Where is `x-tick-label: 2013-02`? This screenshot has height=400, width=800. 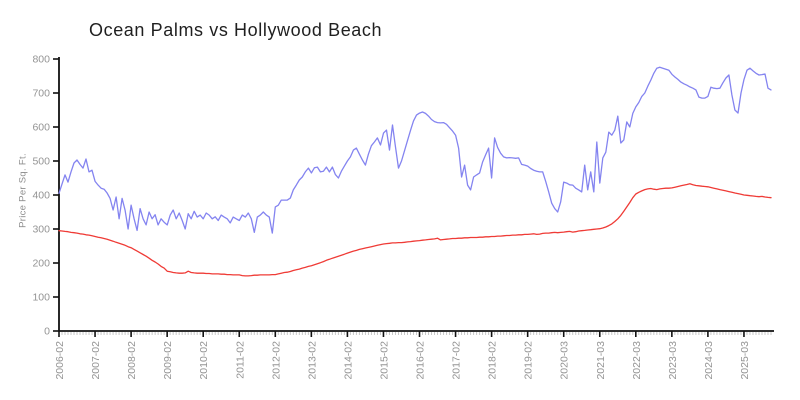
x-tick-label: 2013-02 is located at coordinates (312, 360).